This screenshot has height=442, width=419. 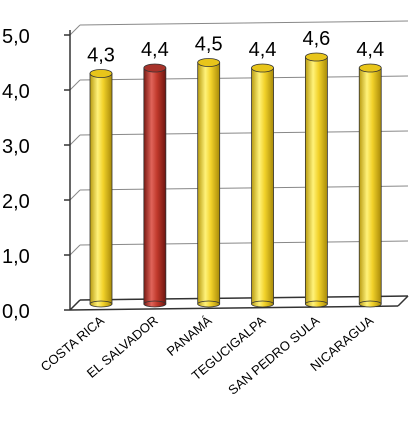 What do you see at coordinates (16, 202) in the screenshot?
I see `y-tick-label: 2,0` at bounding box center [16, 202].